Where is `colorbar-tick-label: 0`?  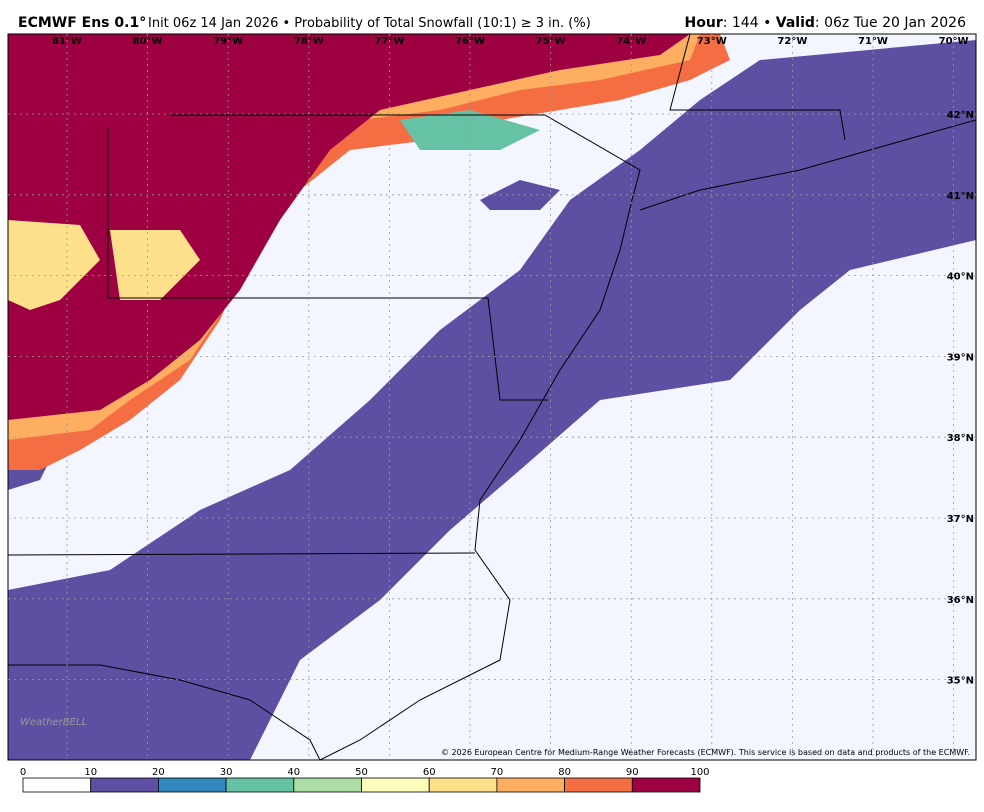
colorbar-tick-label: 0 is located at coordinates (23, 772).